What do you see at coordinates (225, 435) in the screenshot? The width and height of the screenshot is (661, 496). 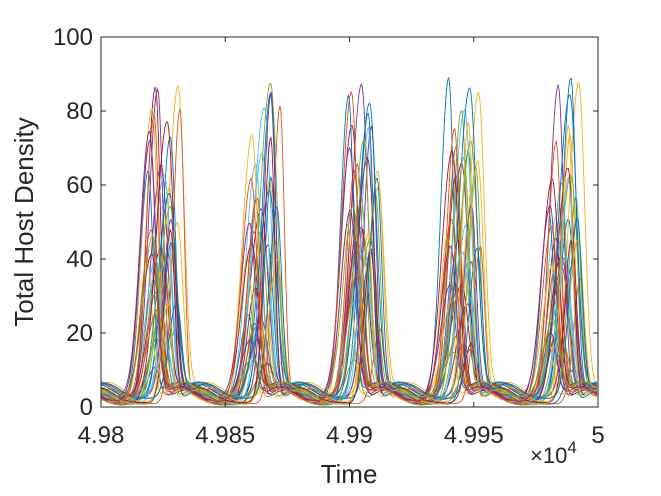 I see `x-tick-label: 4.985` at bounding box center [225, 435].